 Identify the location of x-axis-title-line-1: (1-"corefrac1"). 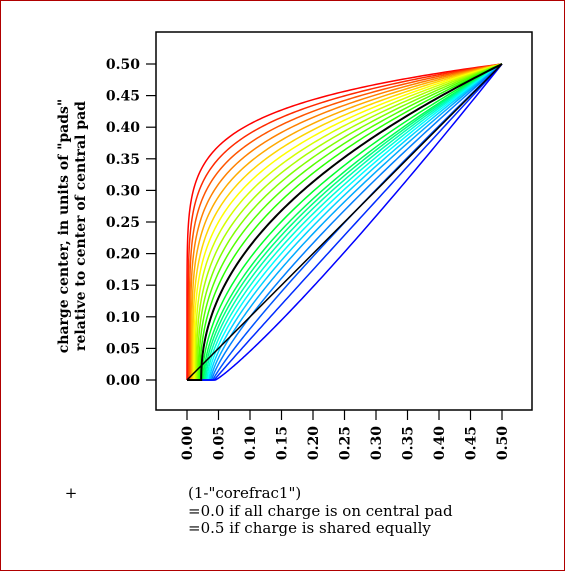
(244, 493).